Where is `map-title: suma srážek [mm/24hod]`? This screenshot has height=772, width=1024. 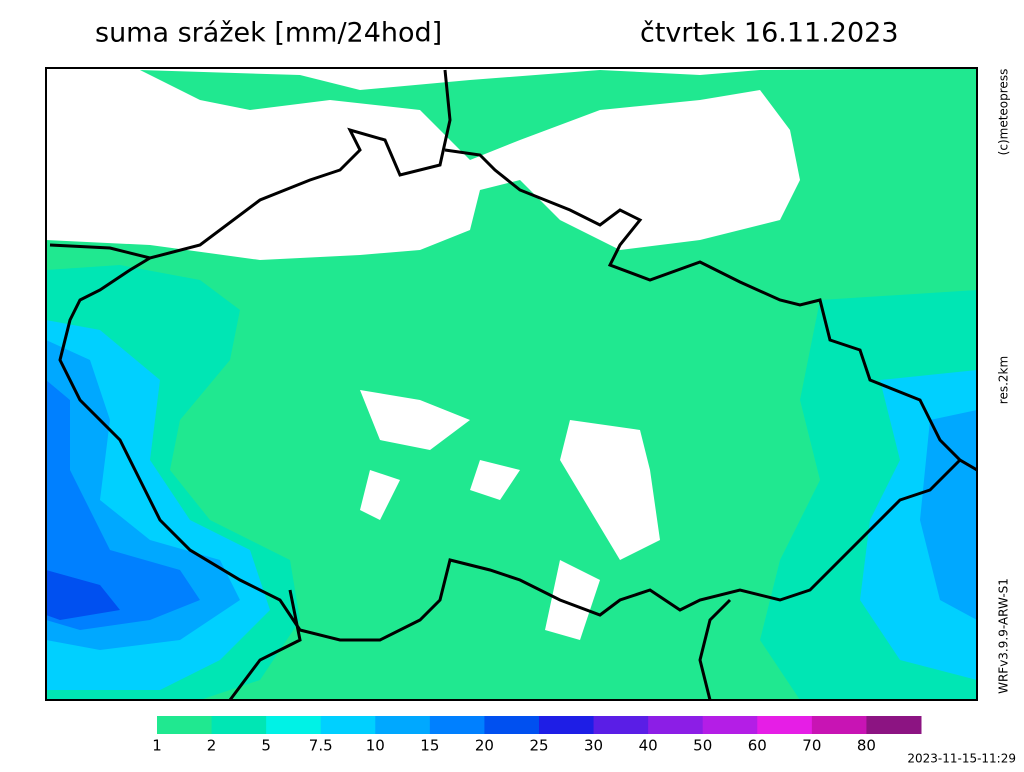
map-title: suma srážek [mm/24hod] is located at coordinates (268, 33).